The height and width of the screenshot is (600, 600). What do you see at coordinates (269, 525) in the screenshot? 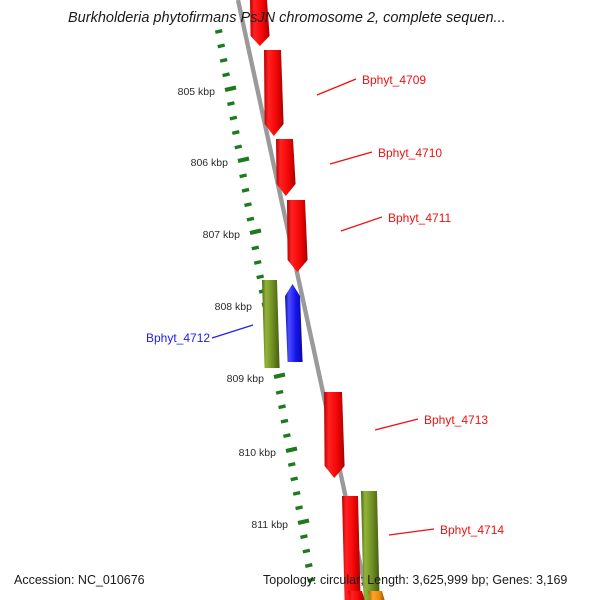
I see `ruler-coordinate-label: 811 kbp` at bounding box center [269, 525].